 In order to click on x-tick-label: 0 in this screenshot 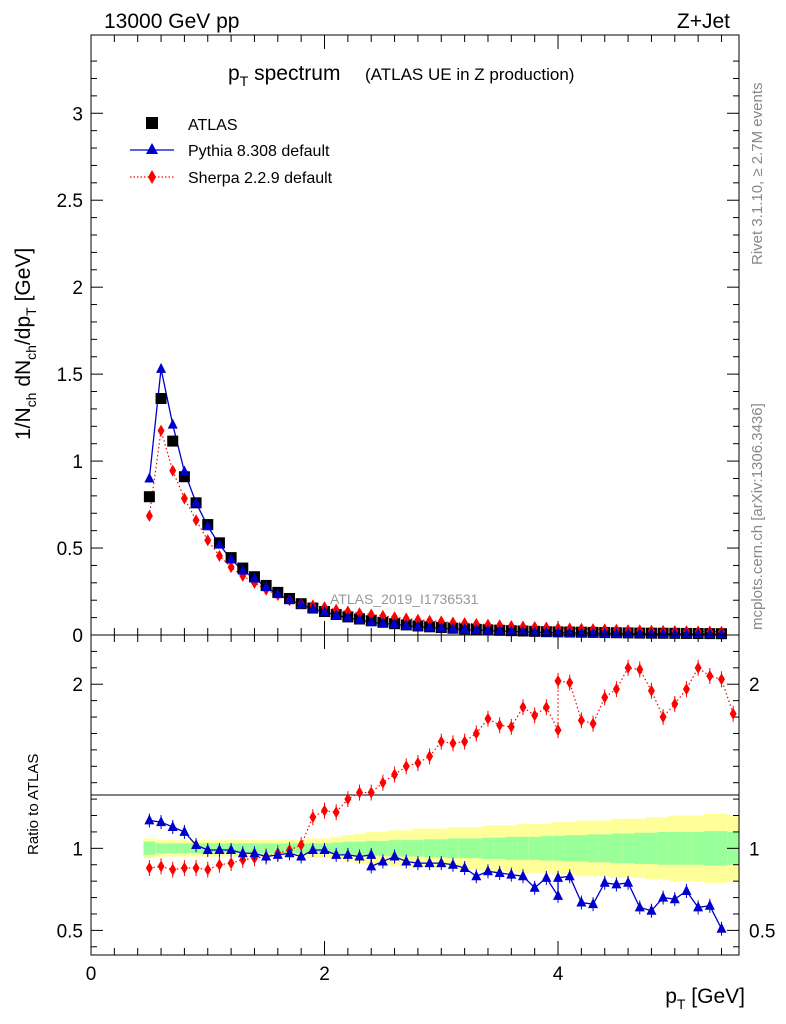, I will do `click(91, 974)`.